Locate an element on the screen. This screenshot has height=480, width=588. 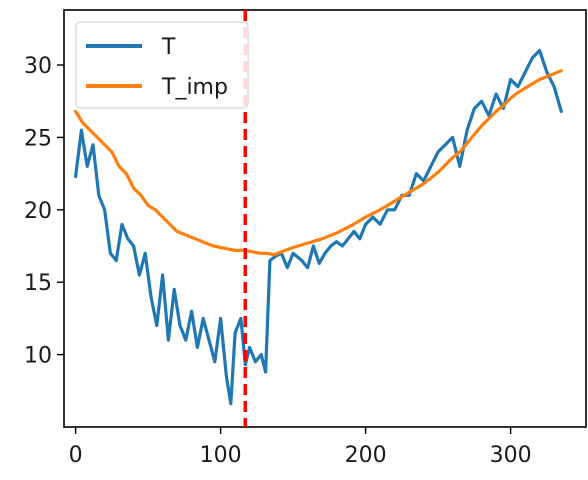
x-tick-label-0: 0 is located at coordinates (76, 455).